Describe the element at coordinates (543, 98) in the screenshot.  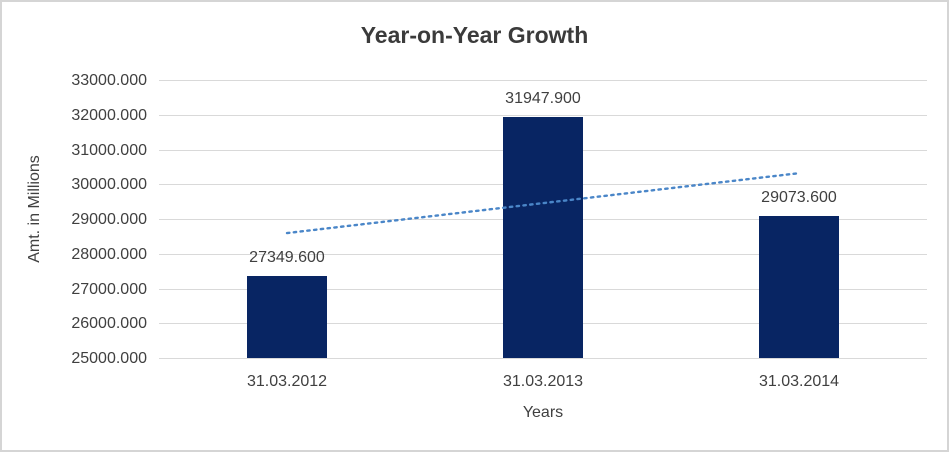
I see `bar-data-label: 31947.900` at that location.